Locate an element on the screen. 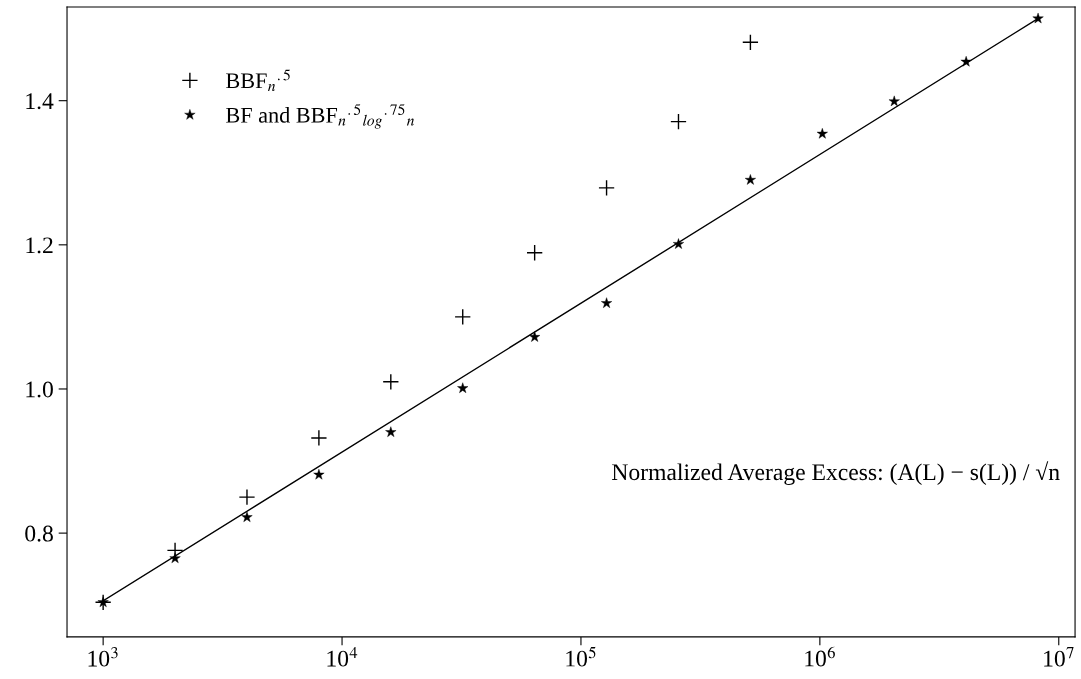 The image size is (1081, 679). y-tick-label: 1.4 is located at coordinates (40, 101).